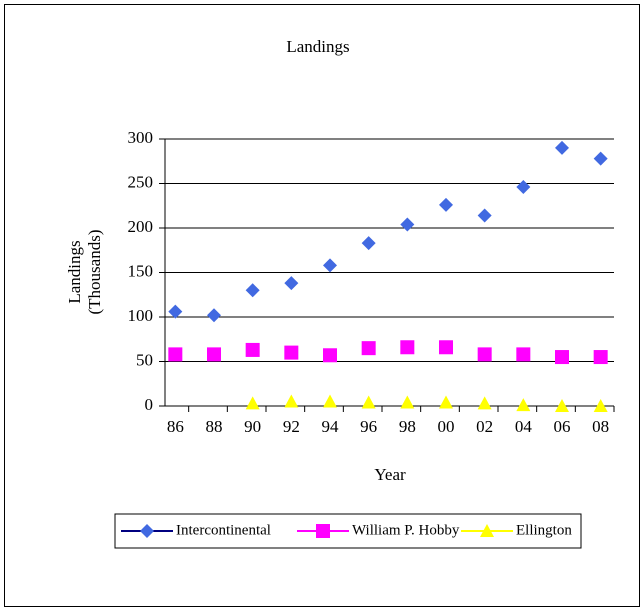 The height and width of the screenshot is (612, 644). I want to click on x-tick-label: 94, so click(331, 426).